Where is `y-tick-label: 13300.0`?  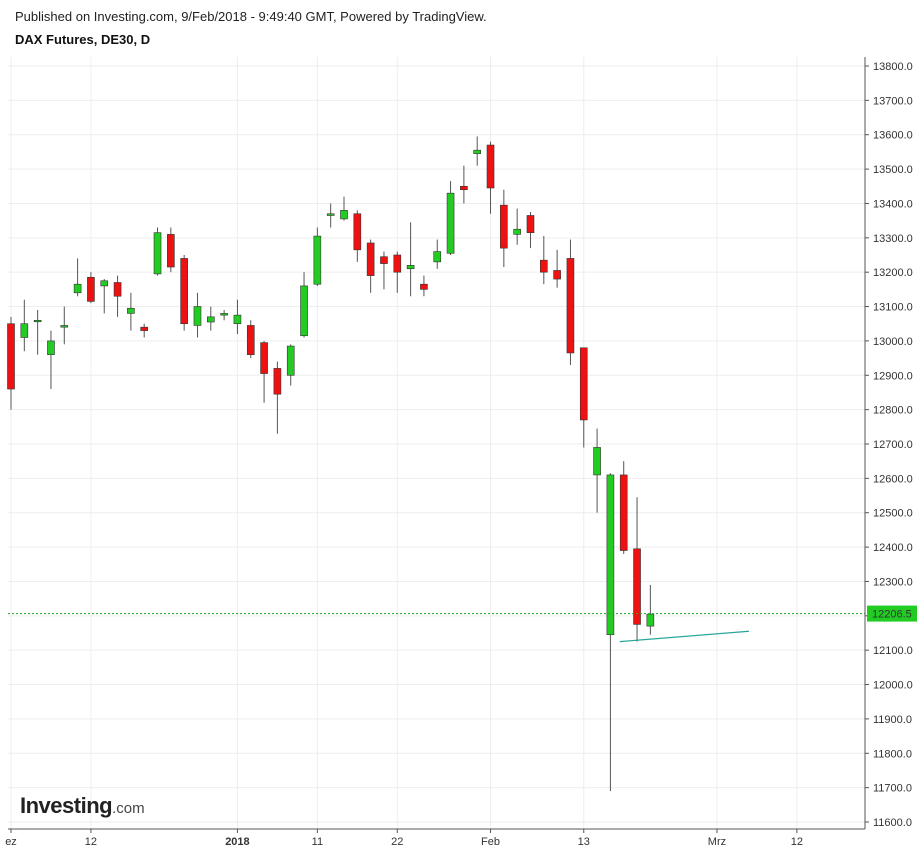
y-tick-label: 13300.0 is located at coordinates (893, 239).